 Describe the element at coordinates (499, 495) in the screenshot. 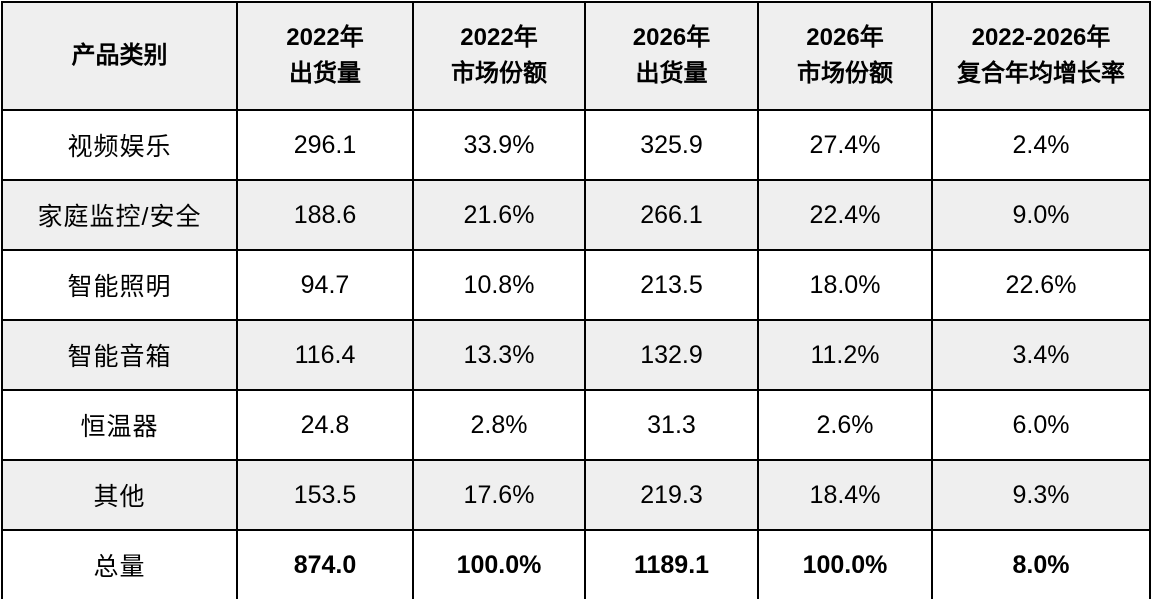

I see `cell-value: 17.6%` at that location.